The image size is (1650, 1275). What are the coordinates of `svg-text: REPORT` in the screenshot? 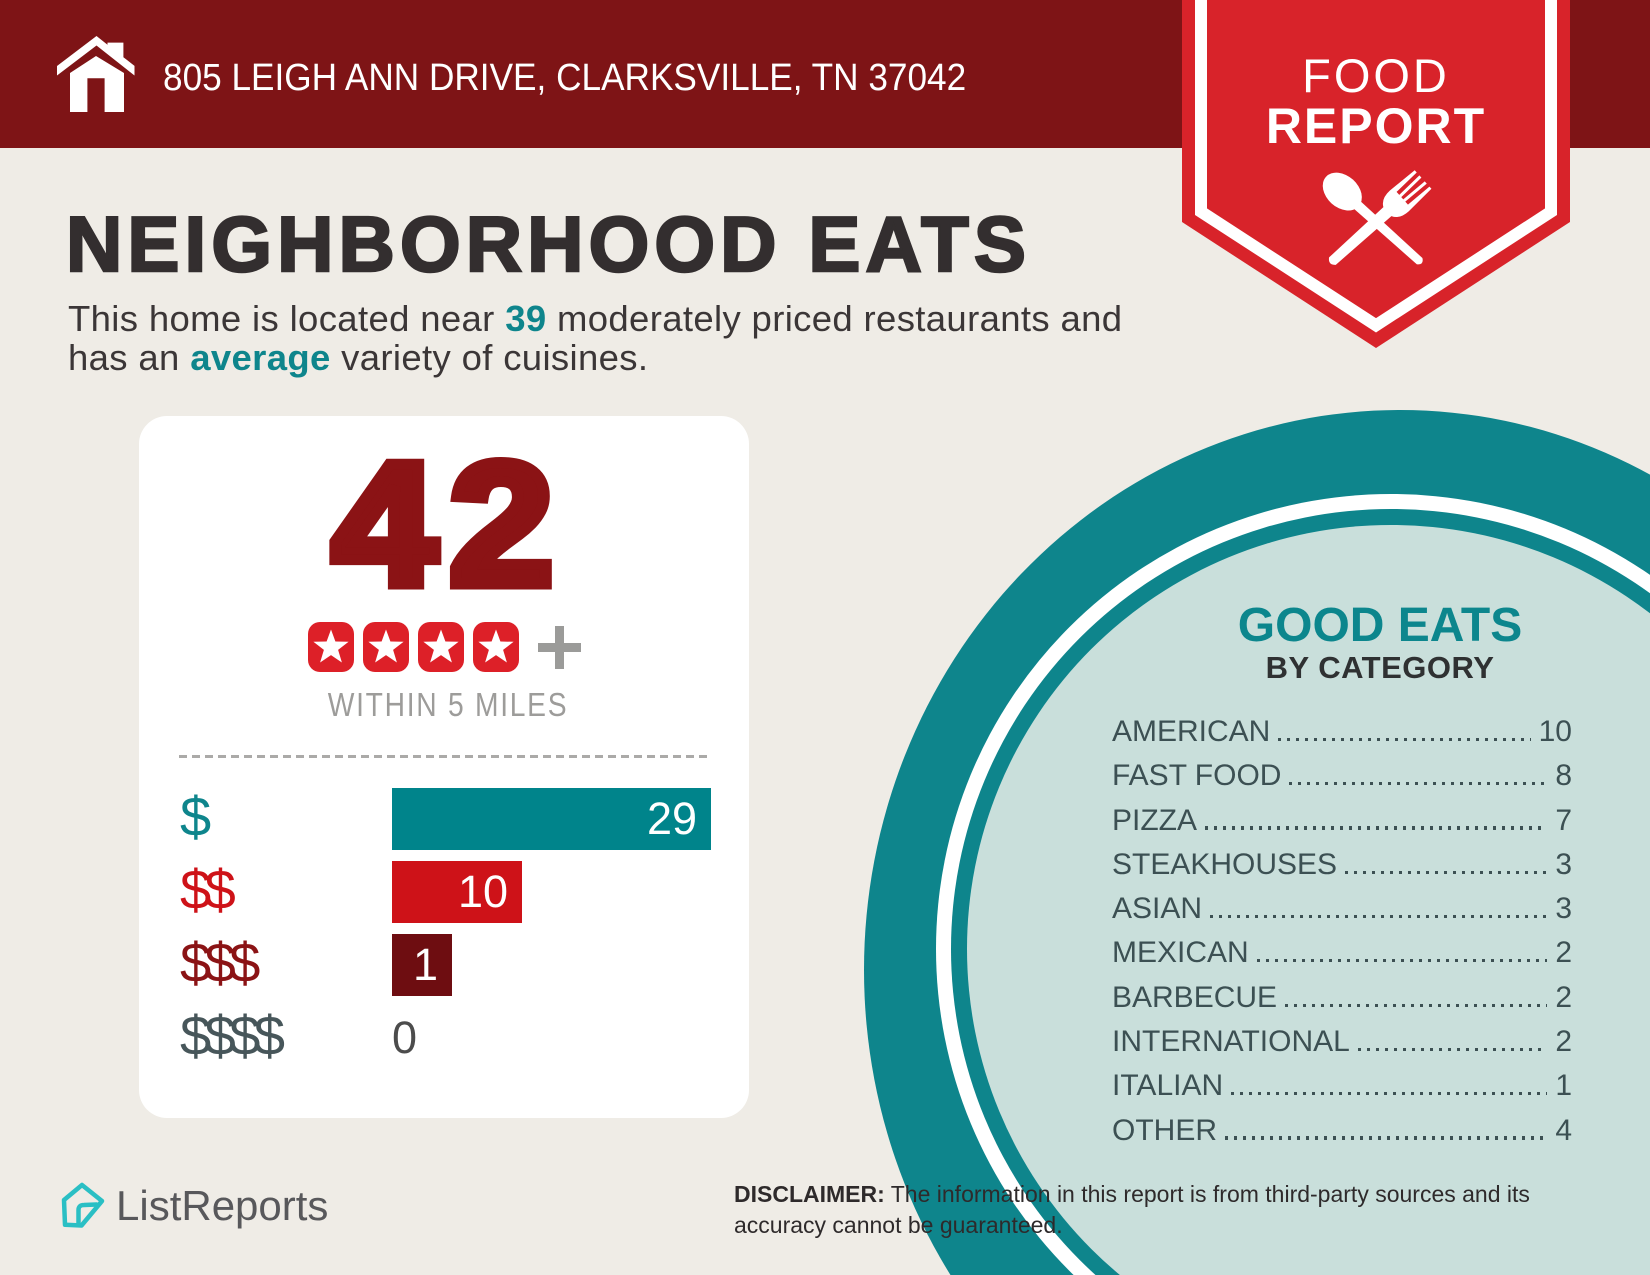 It's located at (1376, 126).